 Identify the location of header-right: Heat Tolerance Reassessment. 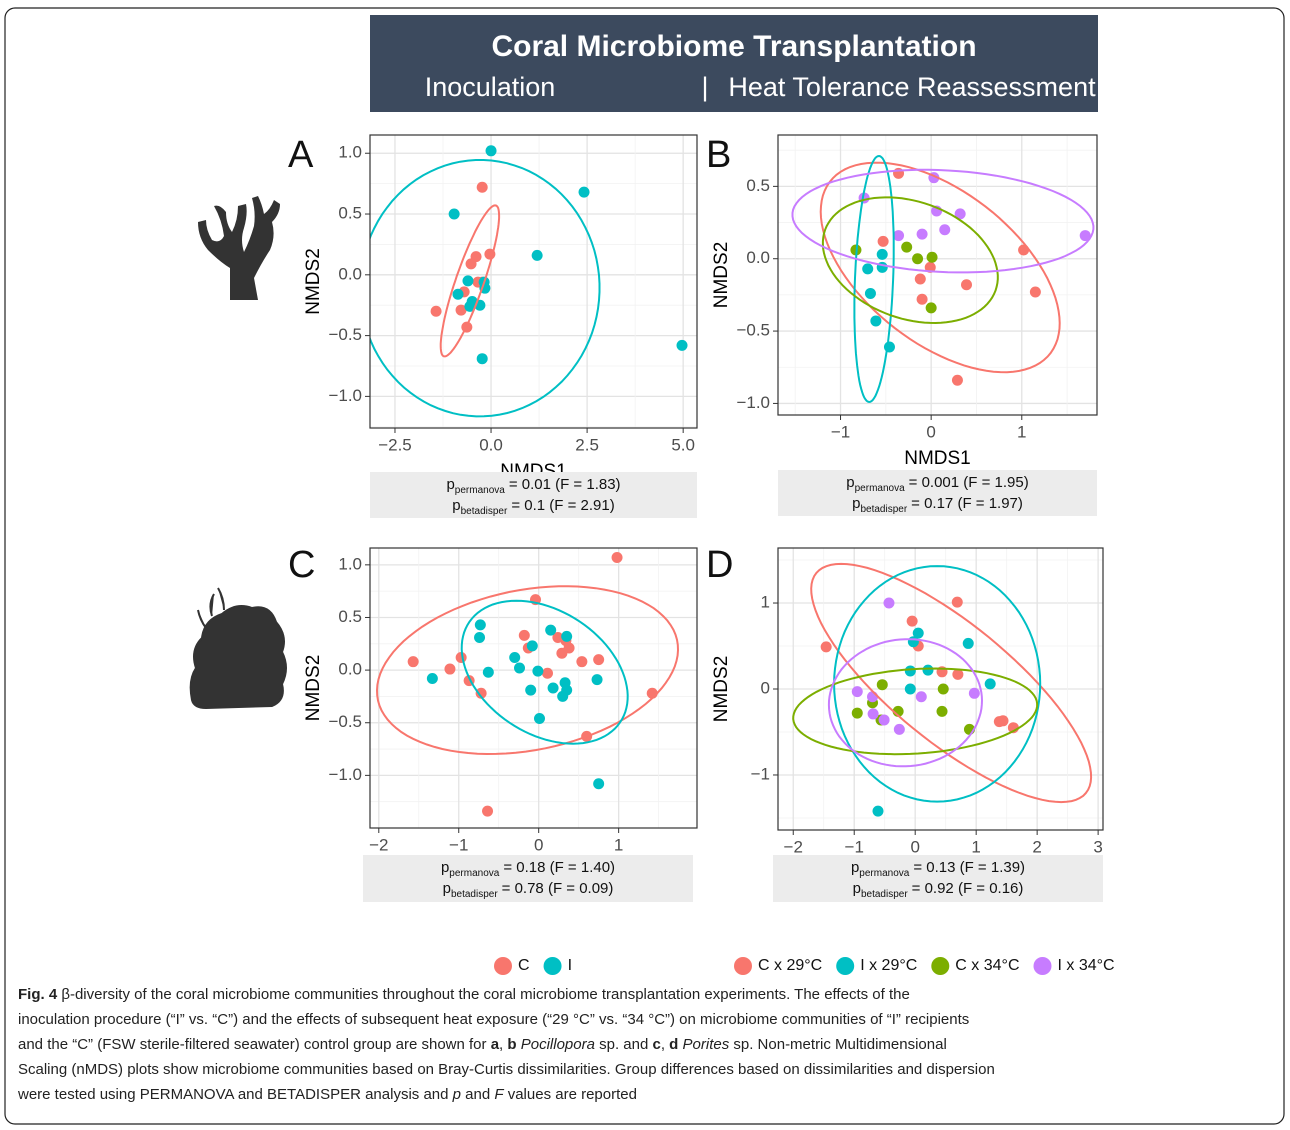
(912, 87).